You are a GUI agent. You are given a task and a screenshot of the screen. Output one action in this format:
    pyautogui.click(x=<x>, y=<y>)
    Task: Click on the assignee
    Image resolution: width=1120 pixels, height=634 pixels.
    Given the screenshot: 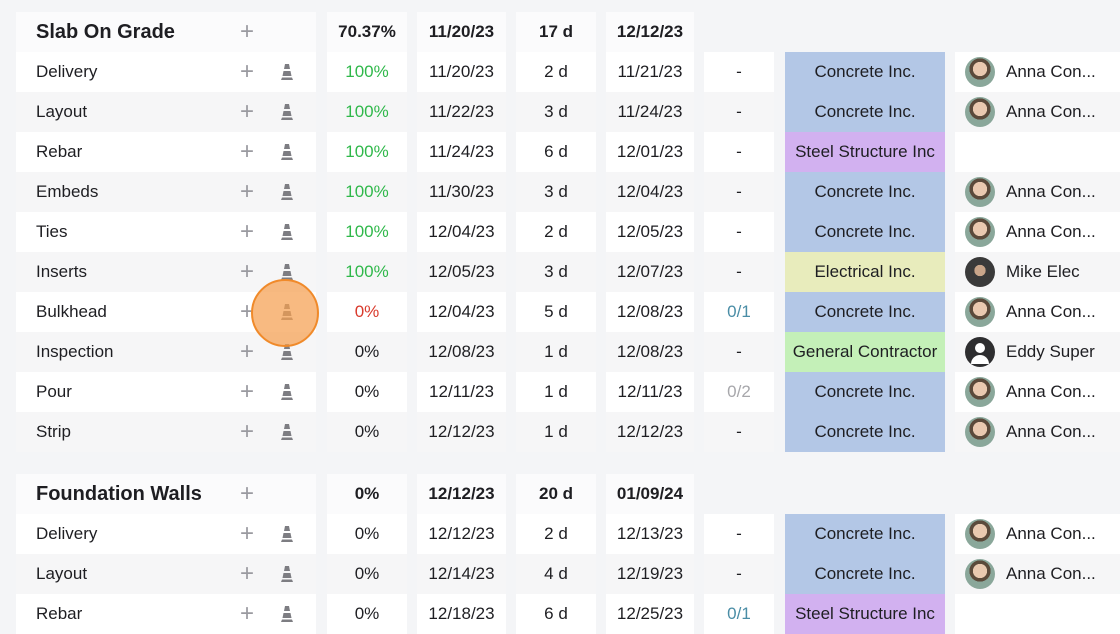 What is the action you would take?
    pyautogui.click(x=1037, y=614)
    